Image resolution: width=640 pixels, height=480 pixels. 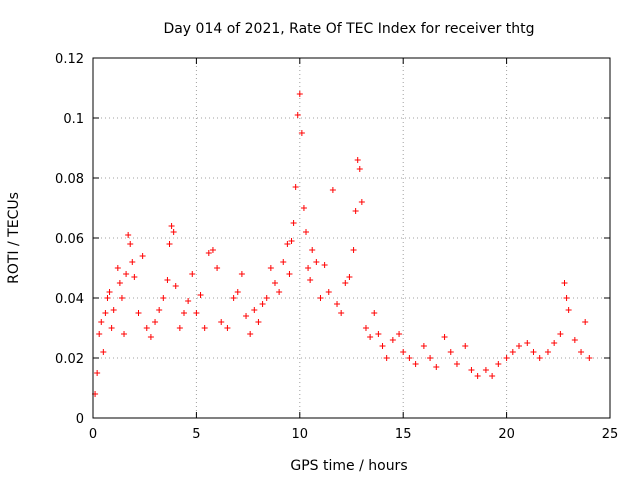 I want to click on y-tick-label: 0.06, so click(x=69, y=239).